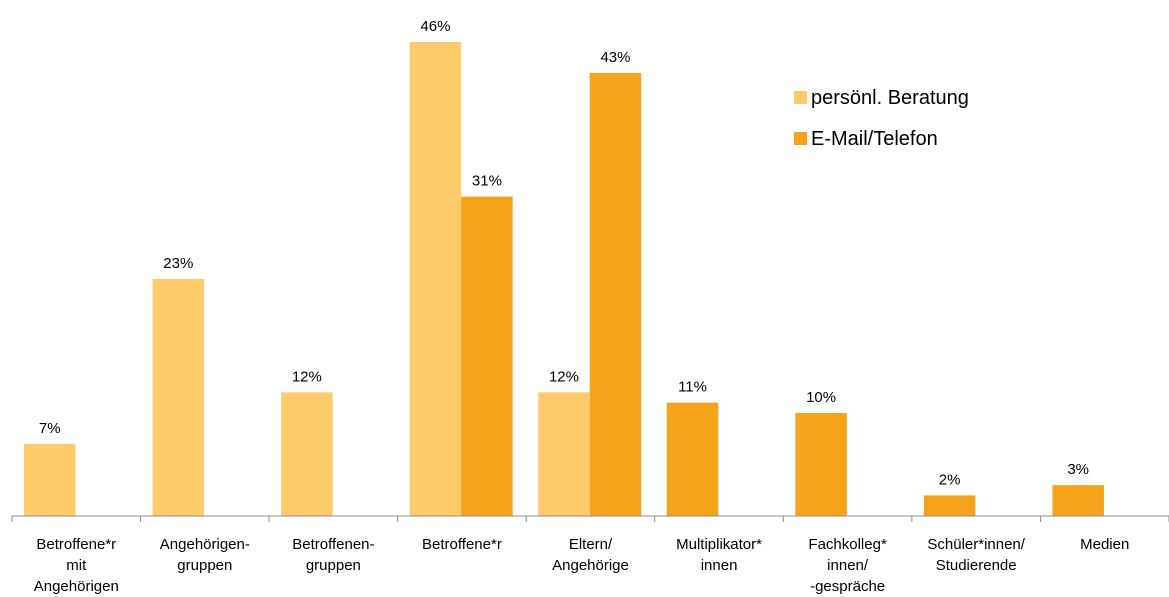 This screenshot has height=597, width=1169. Describe the element at coordinates (976, 555) in the screenshot. I see `x-tick-label-7: Schüler*innen/Studierende` at that location.